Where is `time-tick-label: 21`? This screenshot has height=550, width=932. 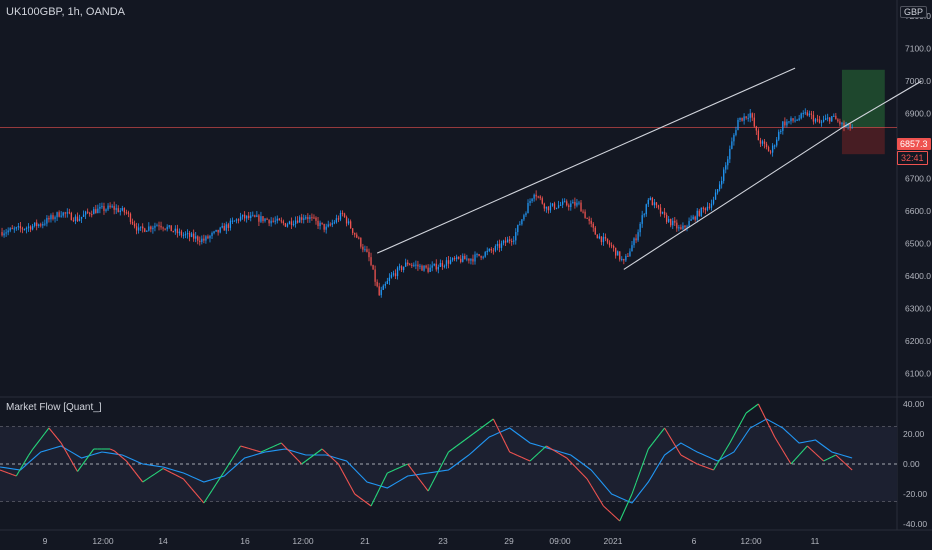 time-tick-label: 21 is located at coordinates (365, 541).